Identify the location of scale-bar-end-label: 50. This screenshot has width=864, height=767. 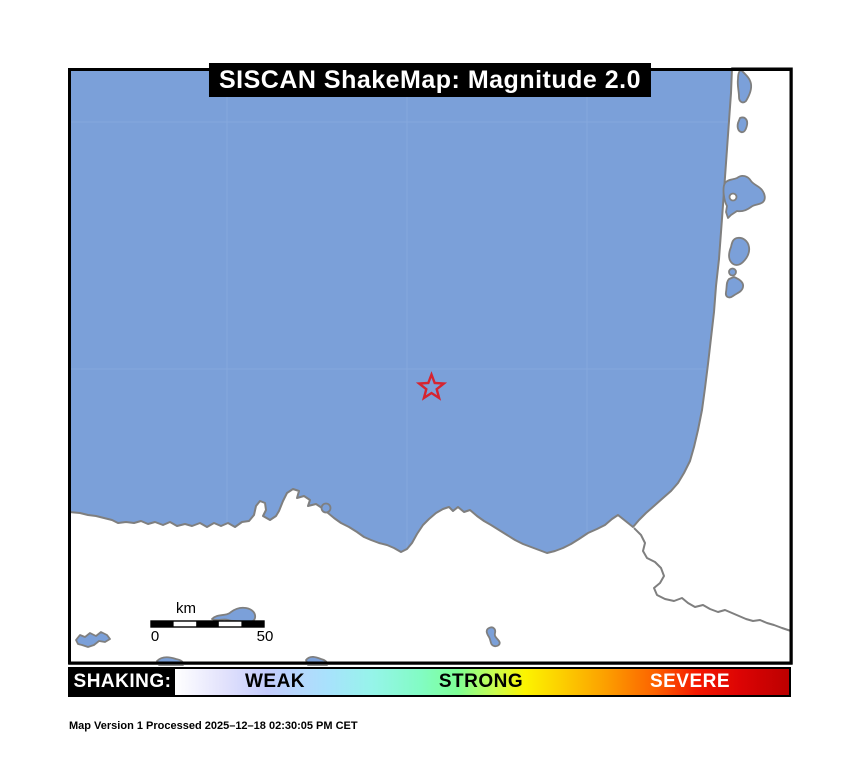
(265, 636).